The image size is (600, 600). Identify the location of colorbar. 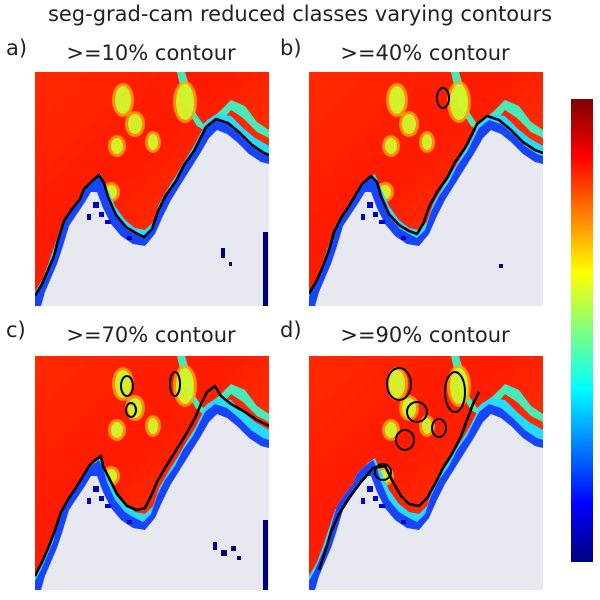
(582, 330).